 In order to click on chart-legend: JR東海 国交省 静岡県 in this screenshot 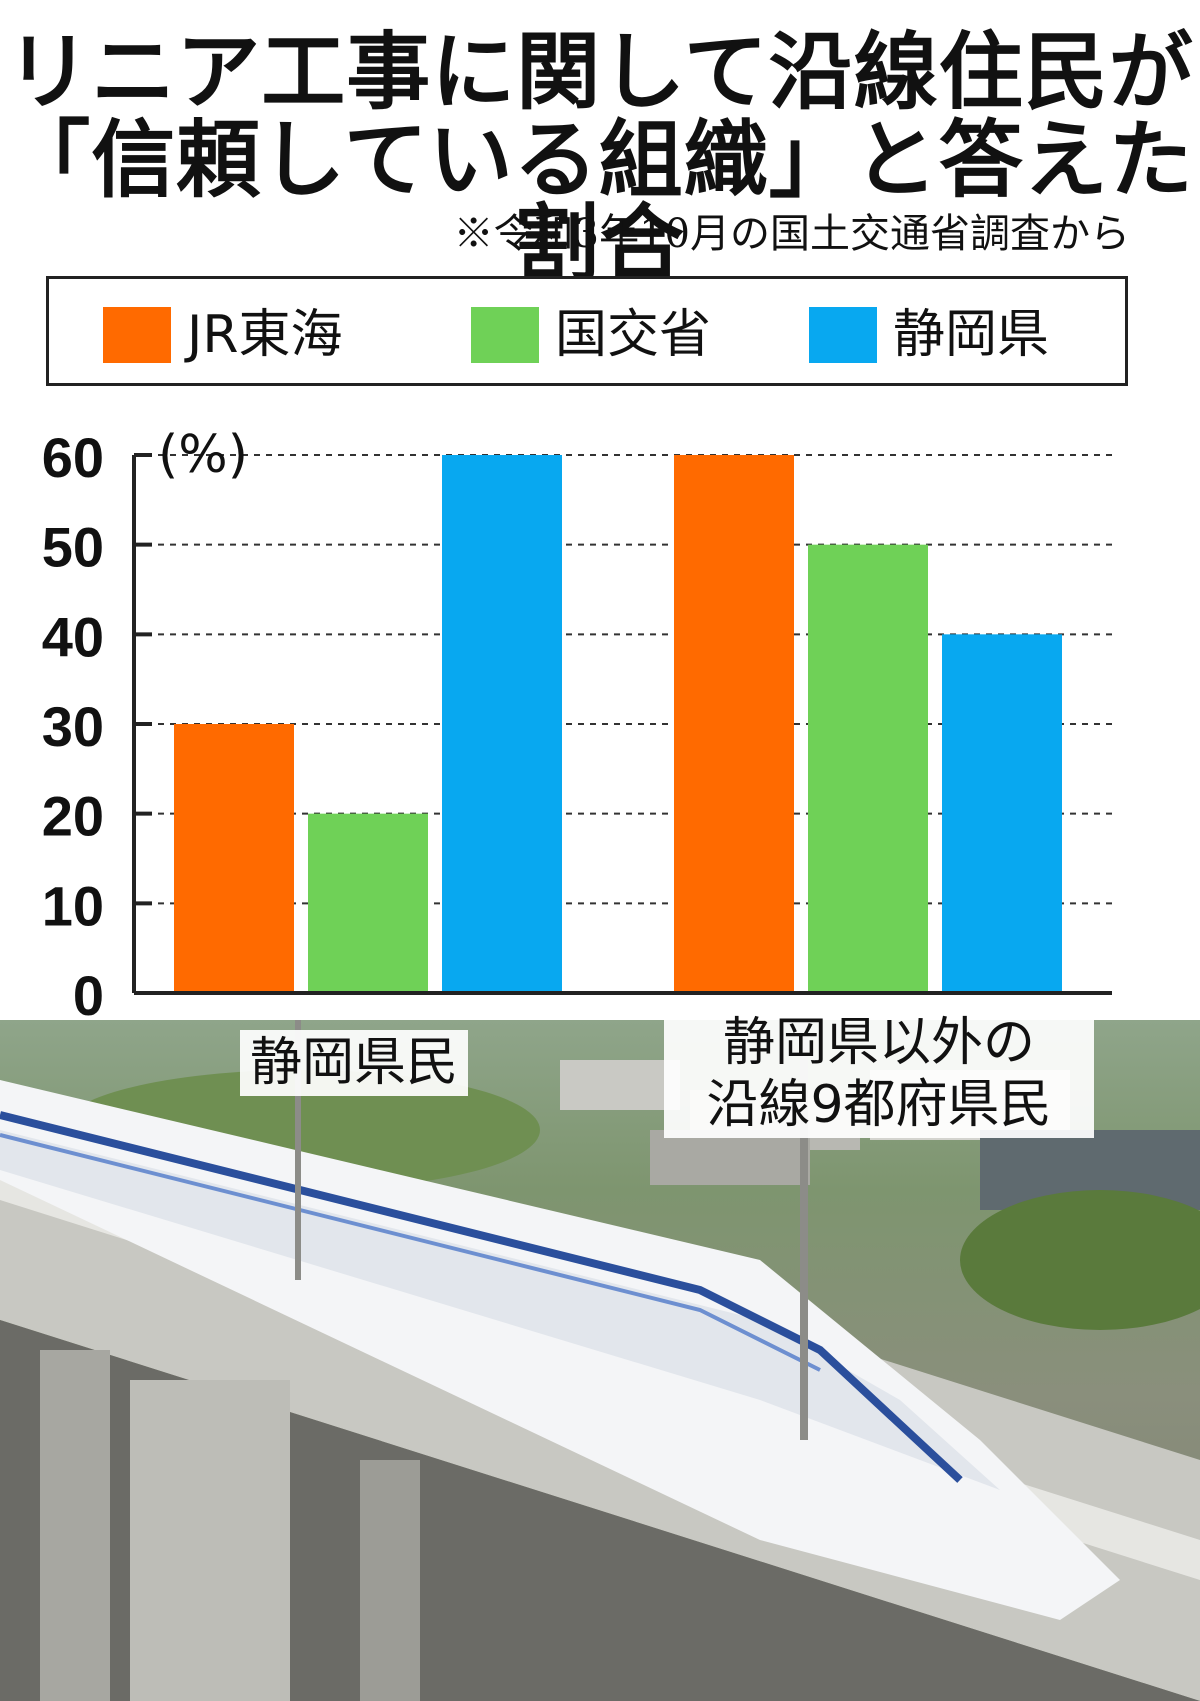, I will do `click(587, 331)`.